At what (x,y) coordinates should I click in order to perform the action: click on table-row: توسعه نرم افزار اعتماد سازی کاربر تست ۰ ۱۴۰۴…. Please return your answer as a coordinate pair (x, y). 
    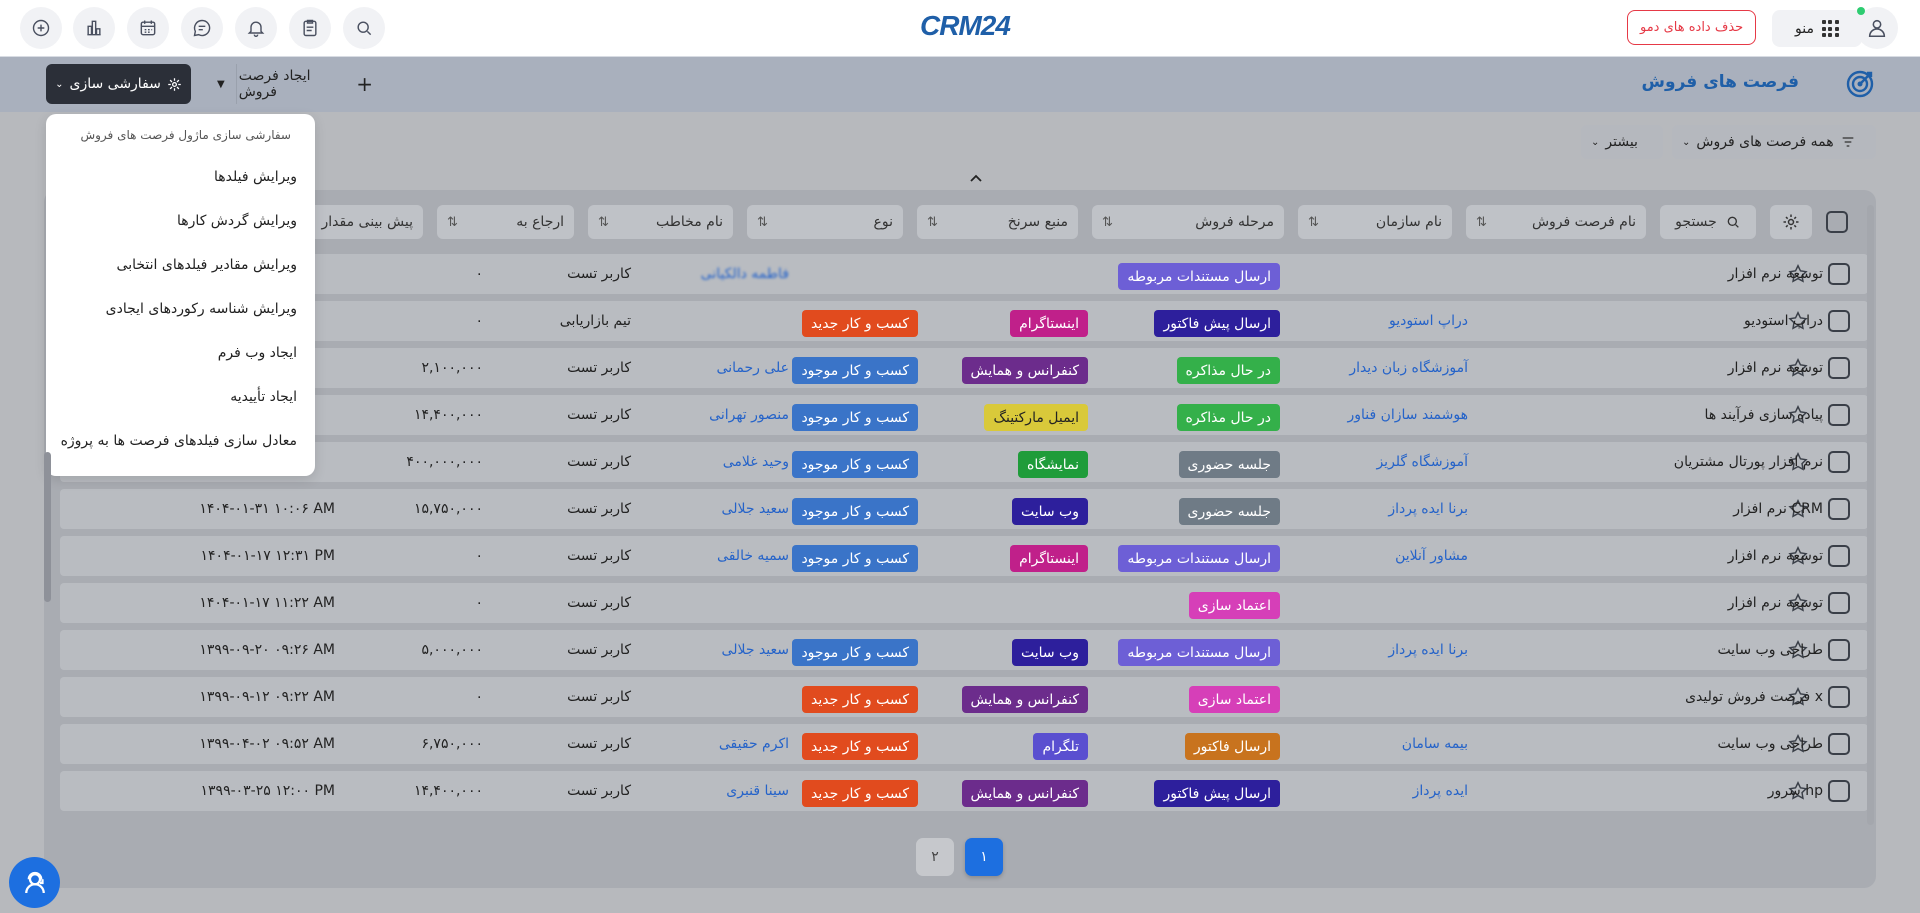
    Looking at the image, I should click on (964, 603).